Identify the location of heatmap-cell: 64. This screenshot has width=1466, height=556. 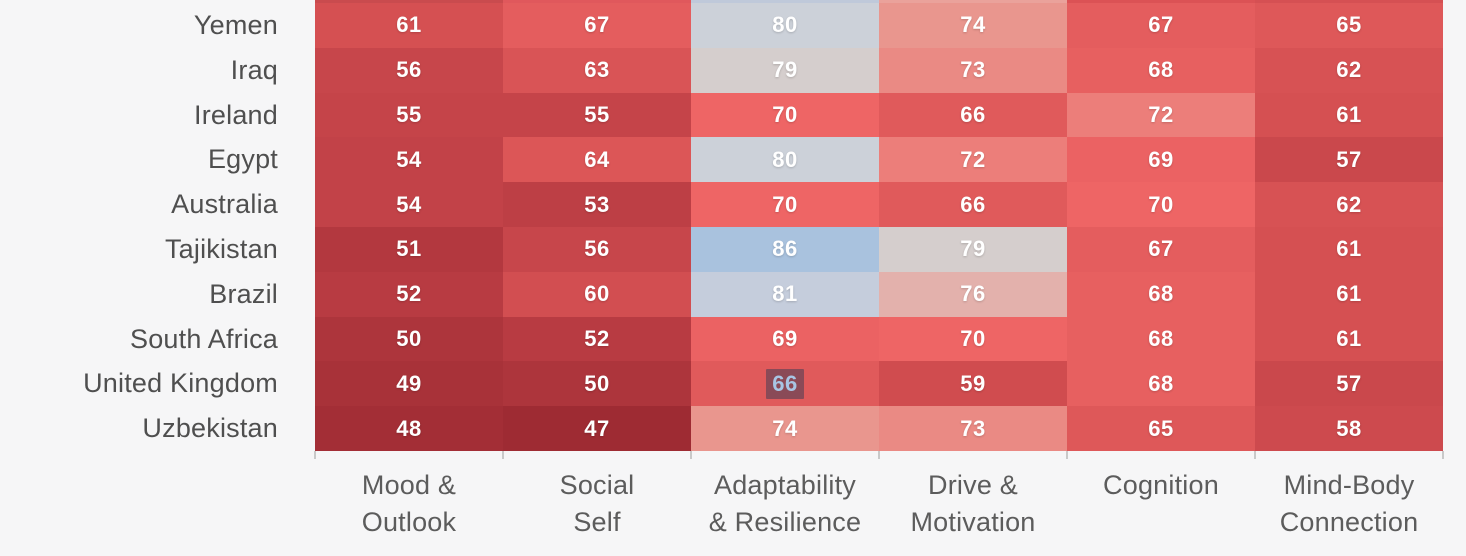
(597, 160).